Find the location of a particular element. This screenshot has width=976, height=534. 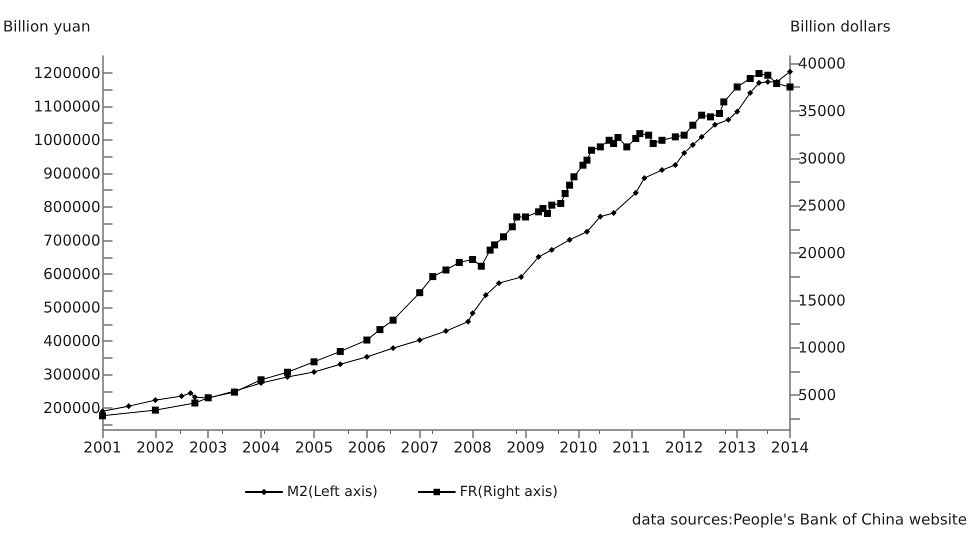

y2-axis-title: Billion dollars is located at coordinates (840, 27).